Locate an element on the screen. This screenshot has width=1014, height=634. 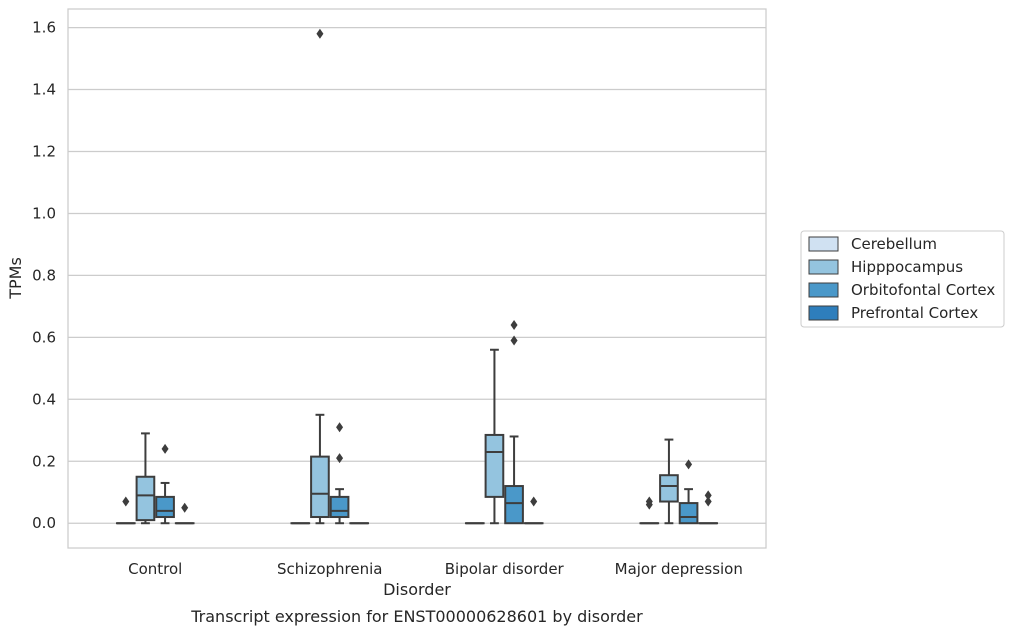
y-tick-label: 0.0 is located at coordinates (44, 523).